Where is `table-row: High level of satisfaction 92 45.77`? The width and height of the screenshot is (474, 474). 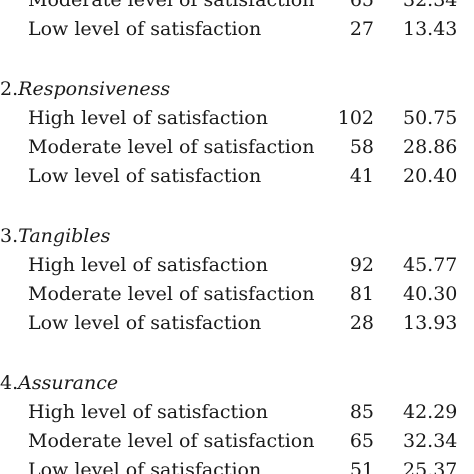 table-row: High level of satisfaction 92 45.77 is located at coordinates (237, 265).